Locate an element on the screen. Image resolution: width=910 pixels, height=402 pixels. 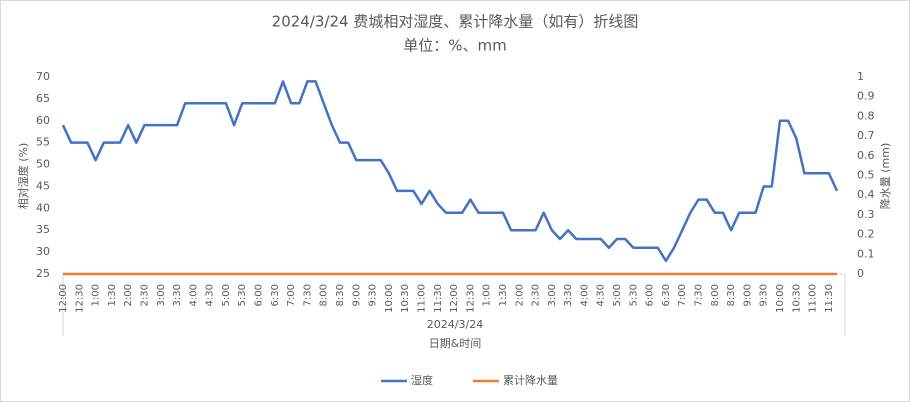
y-tick-label: 60 is located at coordinates (43, 120).